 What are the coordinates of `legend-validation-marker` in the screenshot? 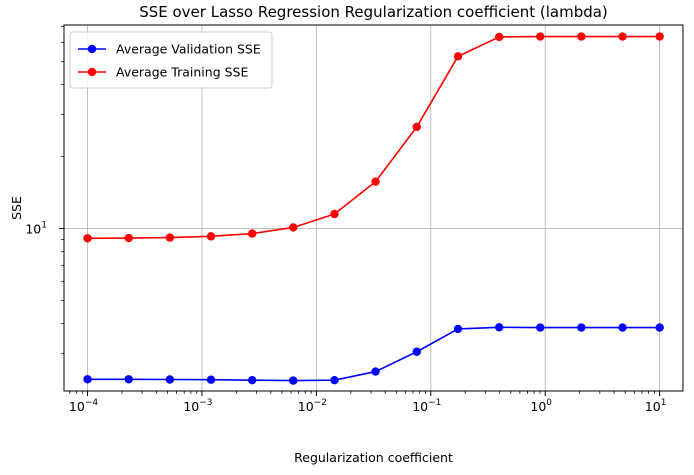 It's located at (92, 49).